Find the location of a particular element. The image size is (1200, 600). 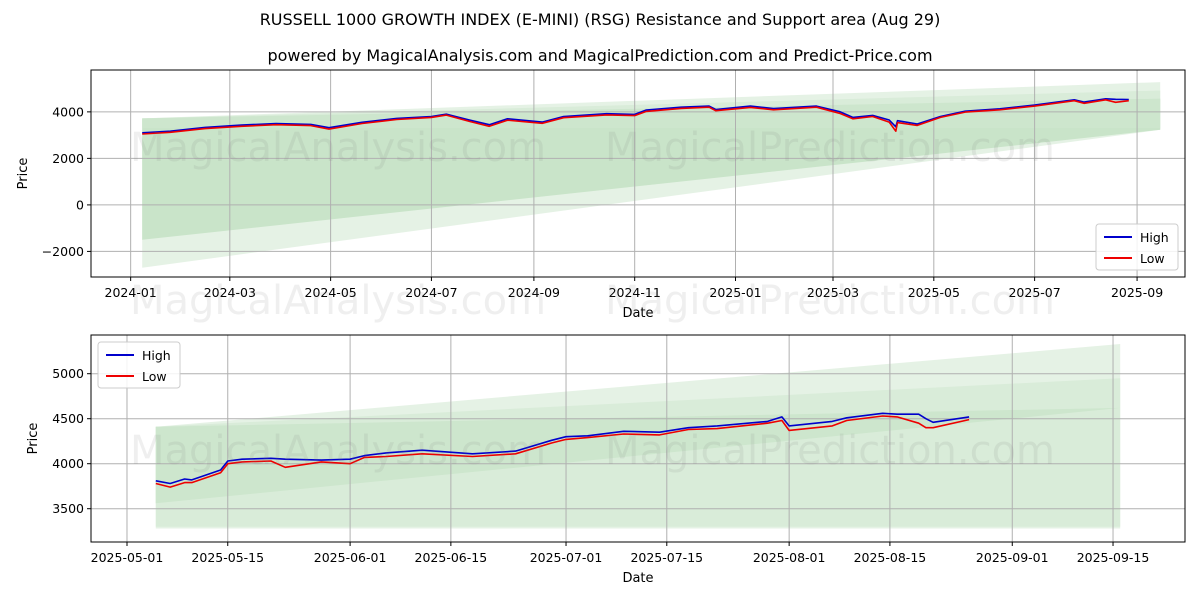

bottom-xtick-label-6: 2025-08-01 is located at coordinates (789, 557).